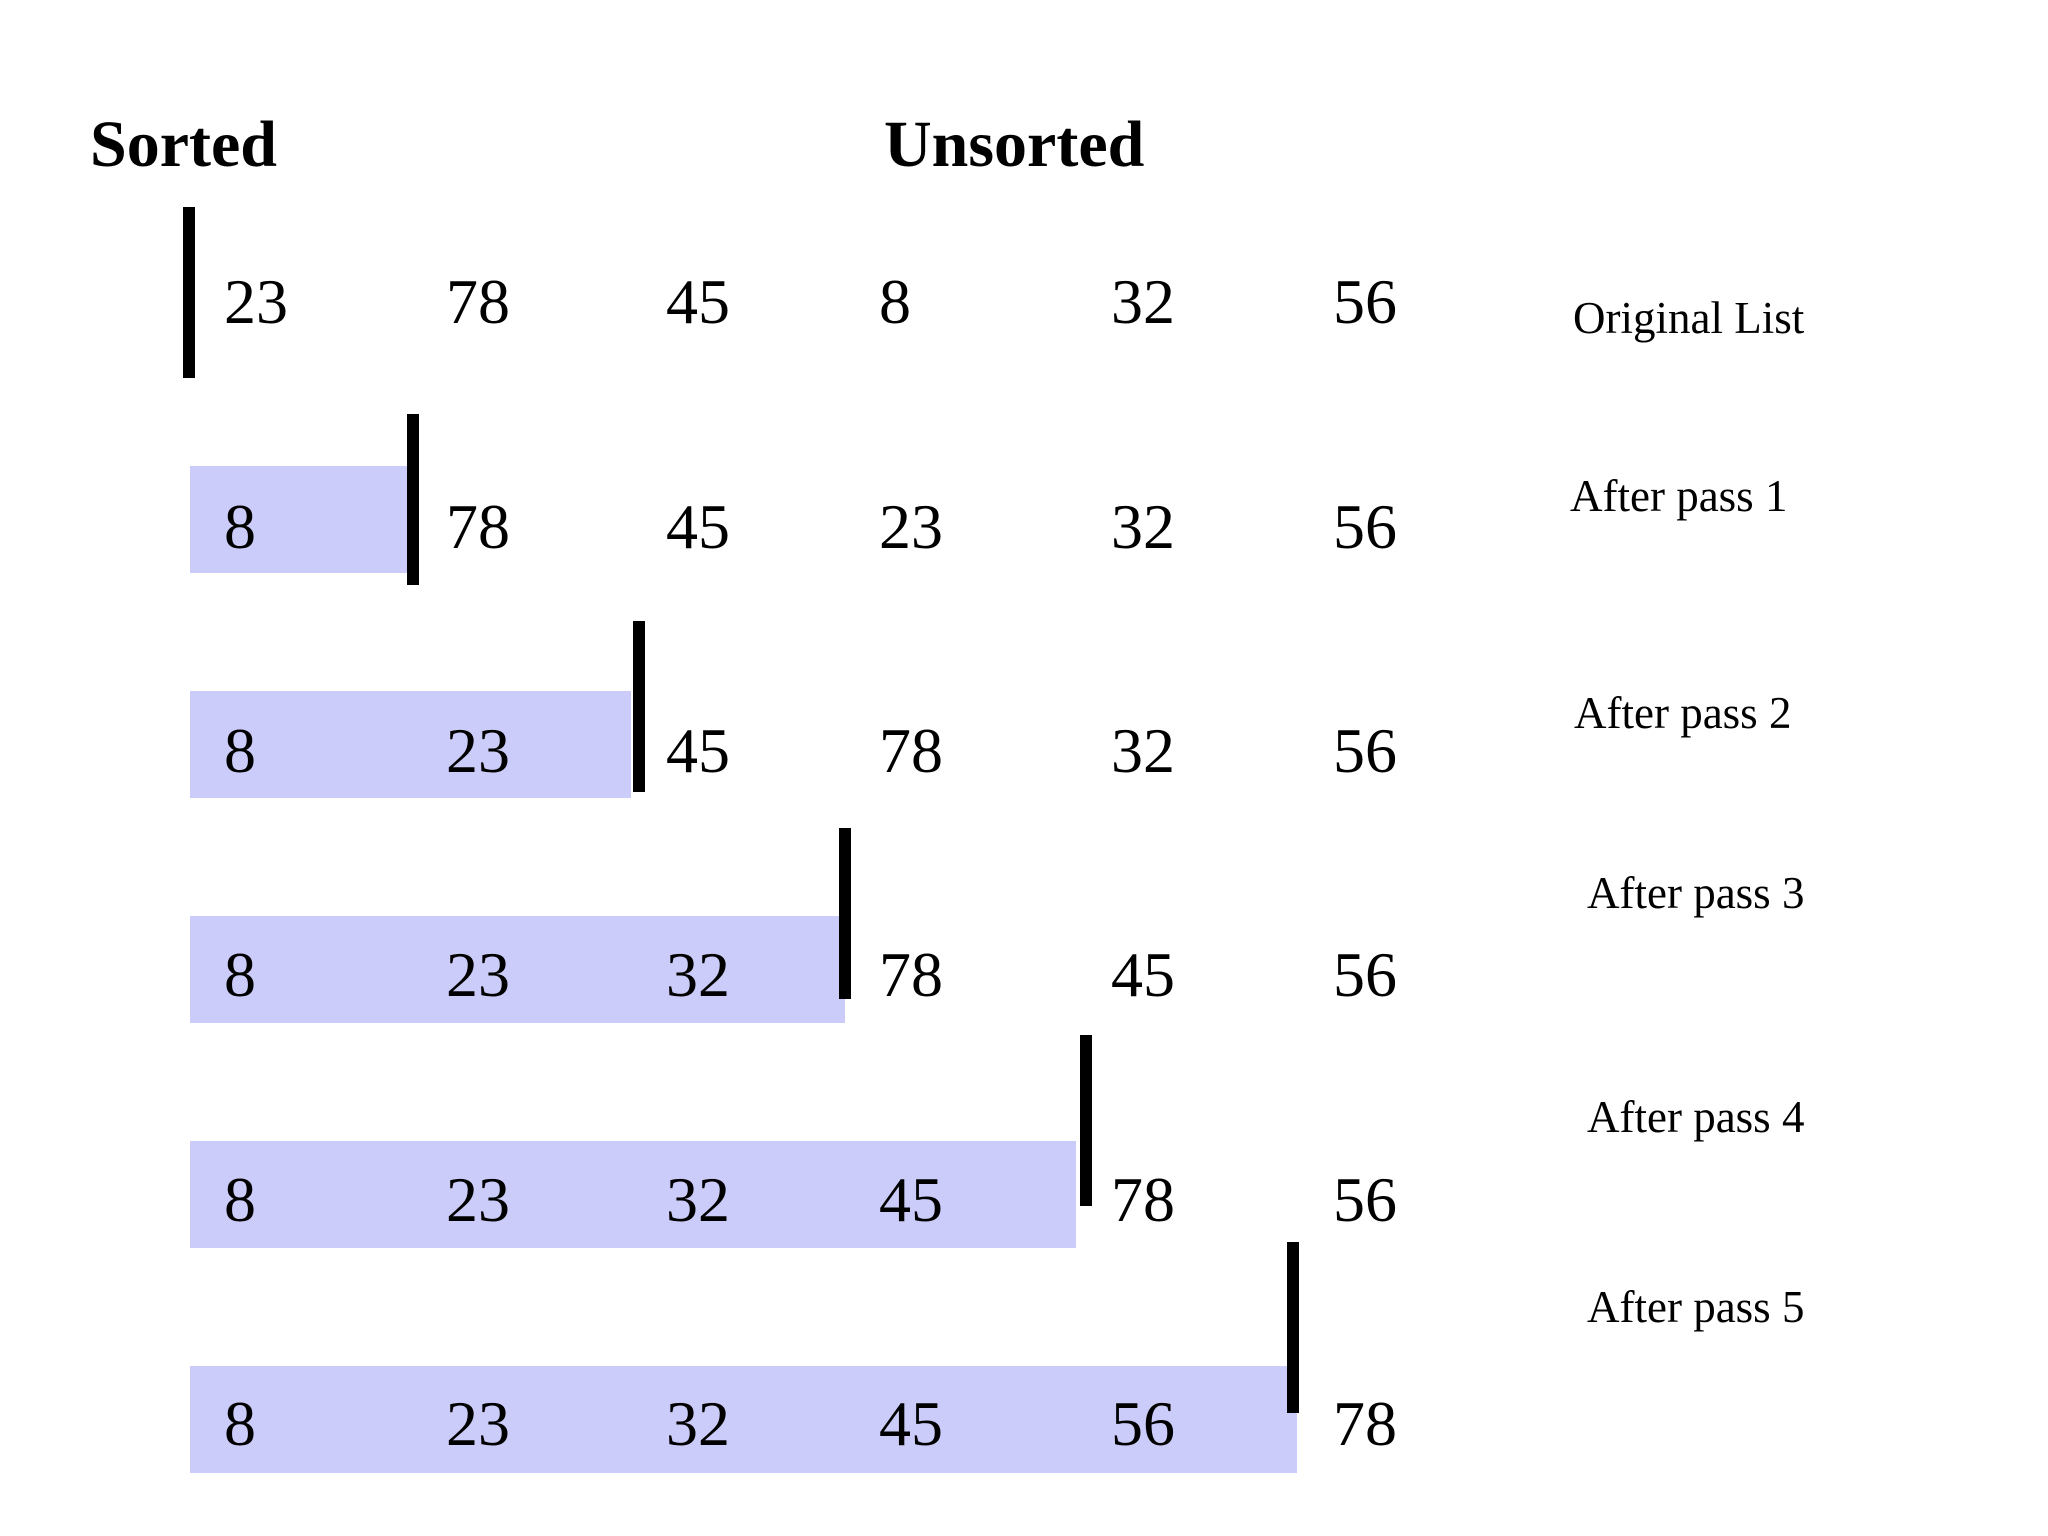 The width and height of the screenshot is (2048, 1536). What do you see at coordinates (1678, 496) in the screenshot?
I see `pass-label: After pass 1` at bounding box center [1678, 496].